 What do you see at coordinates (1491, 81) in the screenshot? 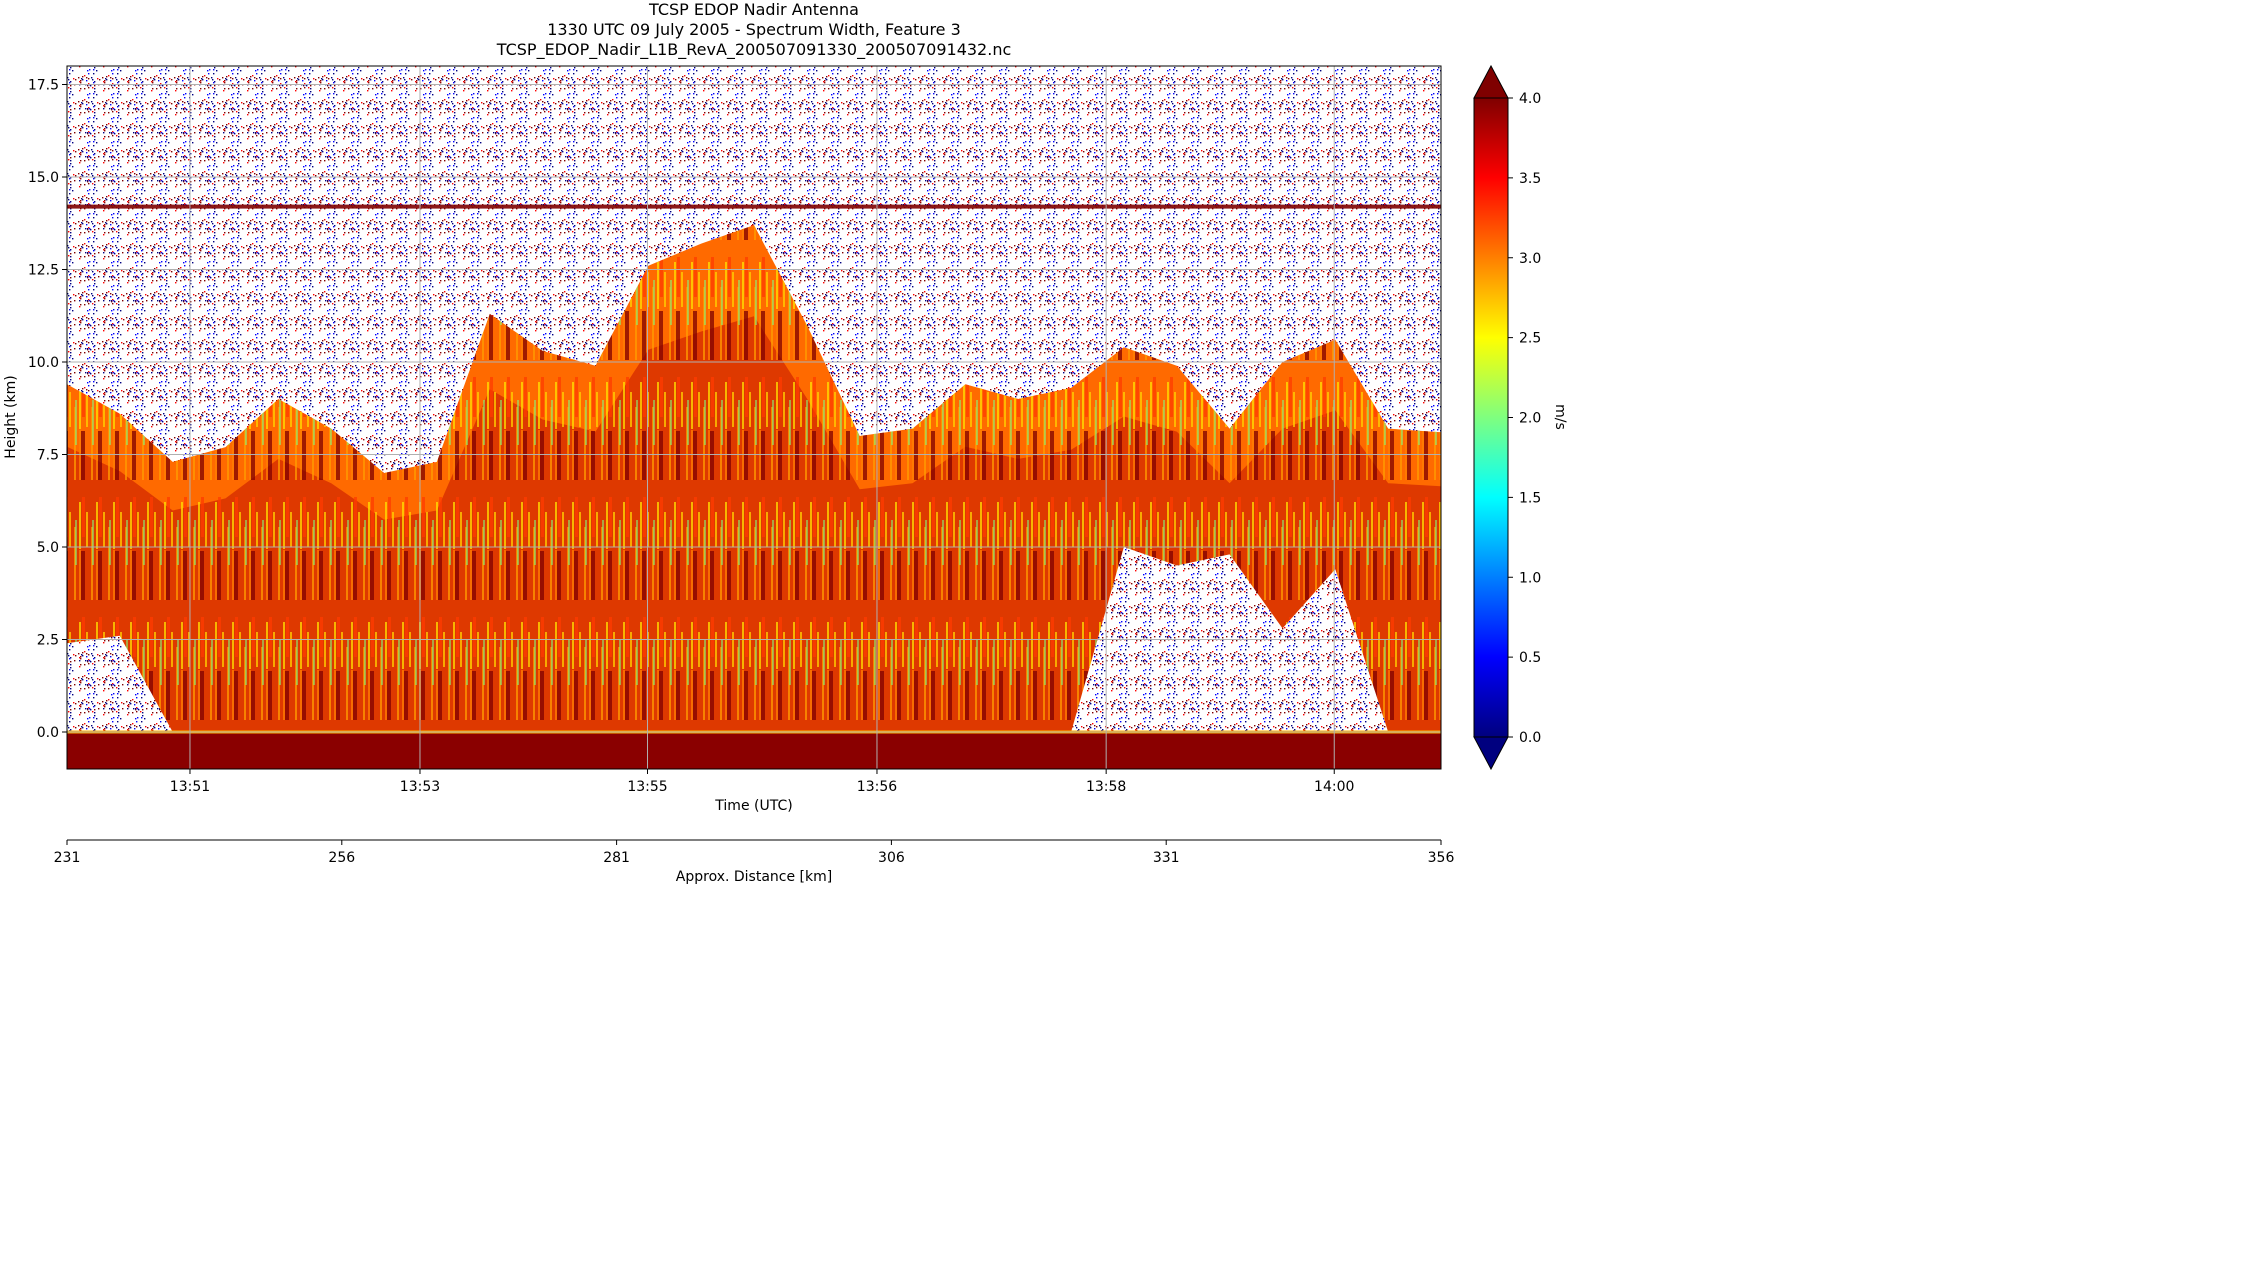
I see `colorbar-extend-max` at bounding box center [1491, 81].